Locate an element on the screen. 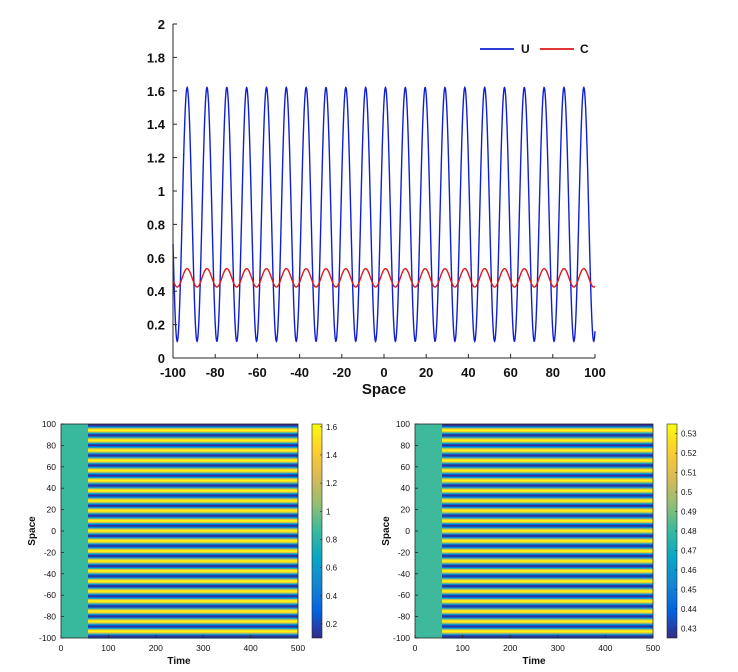 The image size is (738, 672). line-y-tick-label: 1 is located at coordinates (161, 191).